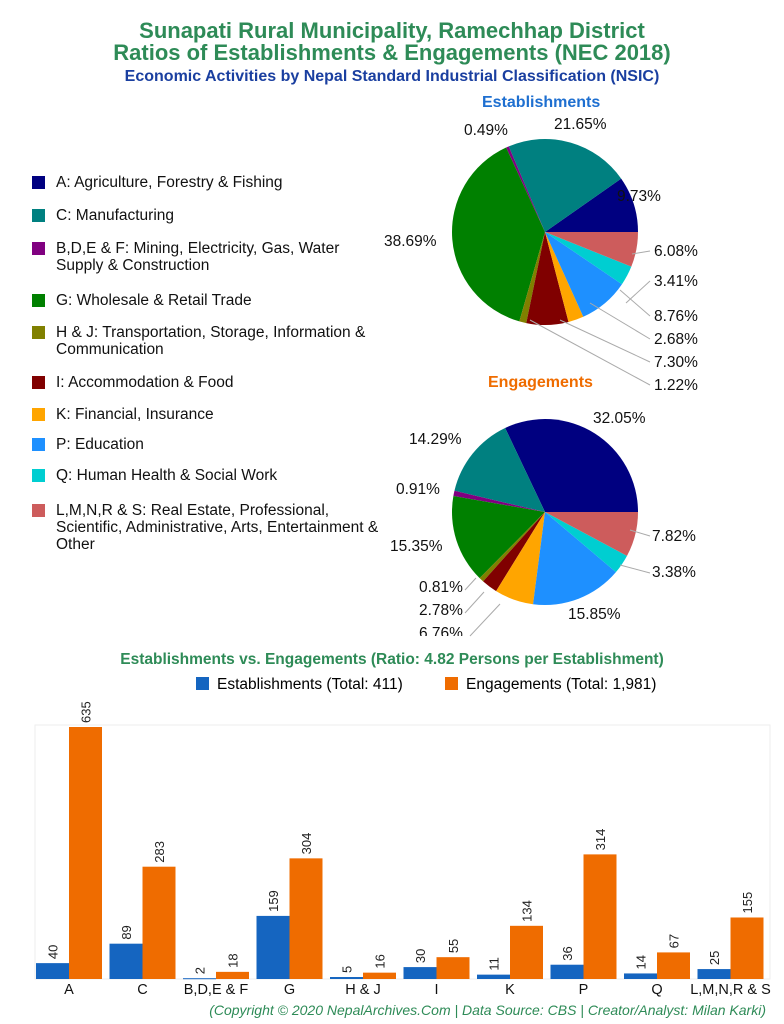 This screenshot has width=784, height=1024. What do you see at coordinates (436, 990) in the screenshot?
I see `x-tick-label: I` at bounding box center [436, 990].